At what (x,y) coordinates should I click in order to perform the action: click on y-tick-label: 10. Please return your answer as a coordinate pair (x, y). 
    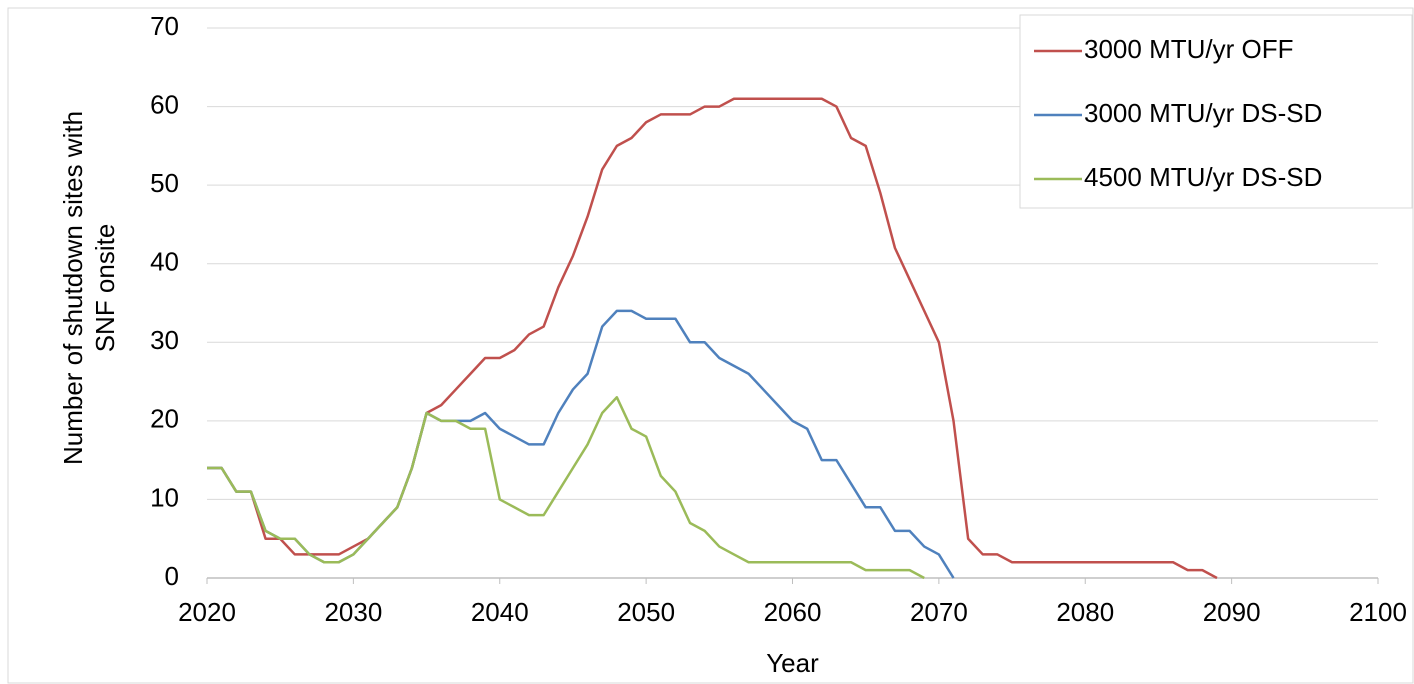
    Looking at the image, I should click on (164, 497).